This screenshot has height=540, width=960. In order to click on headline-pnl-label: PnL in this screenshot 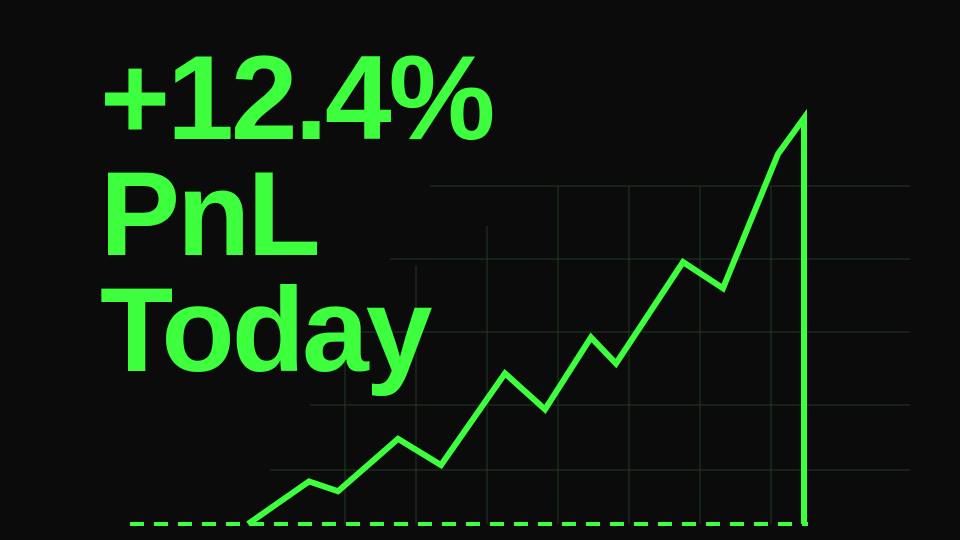, I will do `click(210, 214)`.